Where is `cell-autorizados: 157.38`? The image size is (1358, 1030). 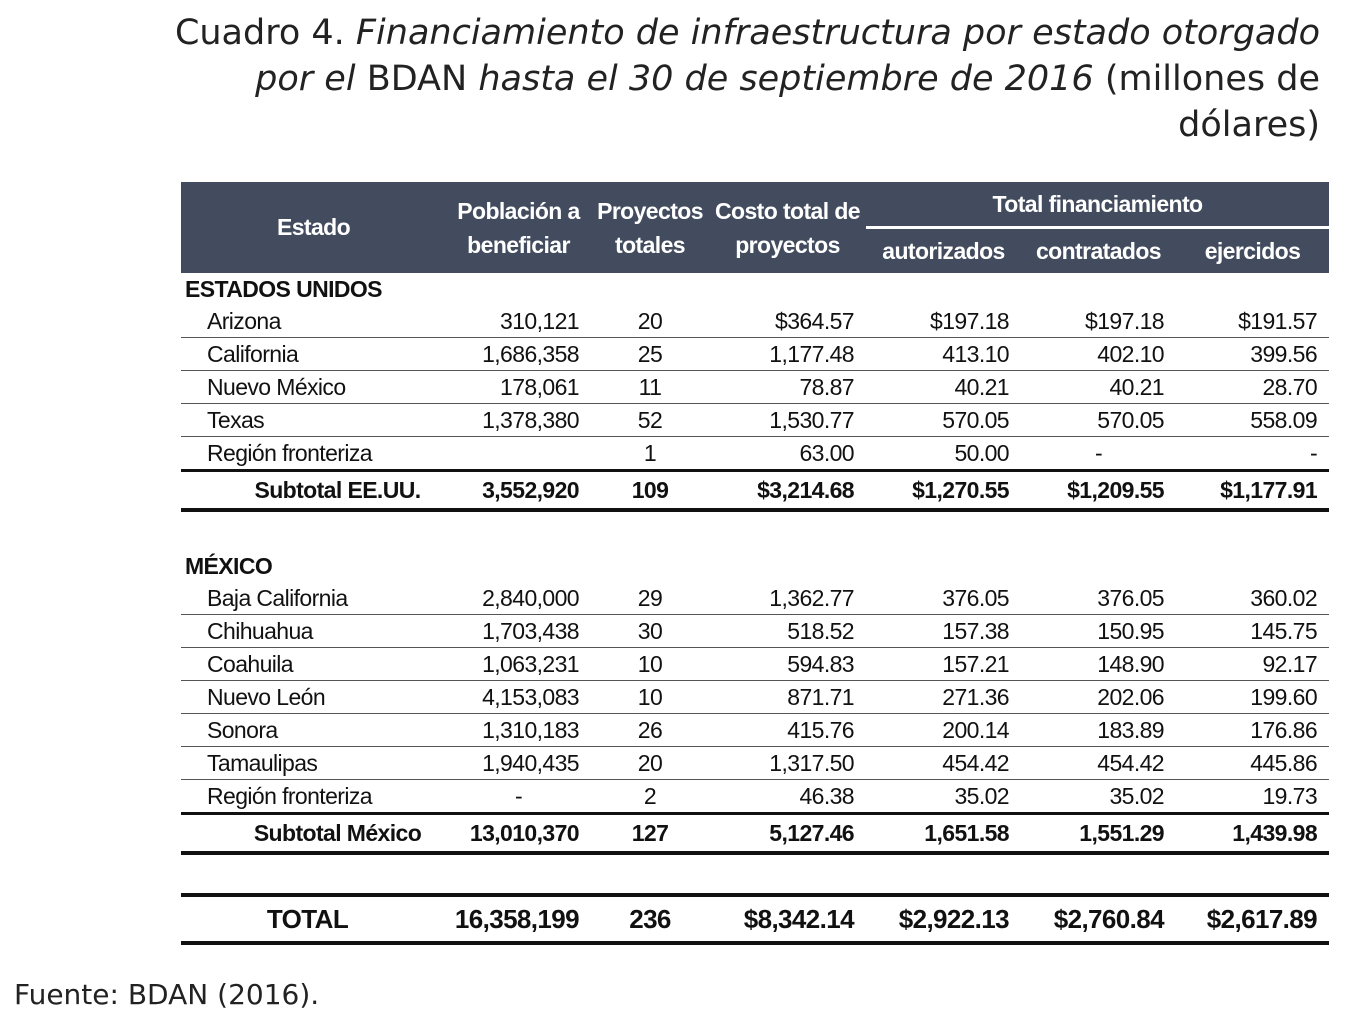 cell-autorizados: 157.38 is located at coordinates (943, 631).